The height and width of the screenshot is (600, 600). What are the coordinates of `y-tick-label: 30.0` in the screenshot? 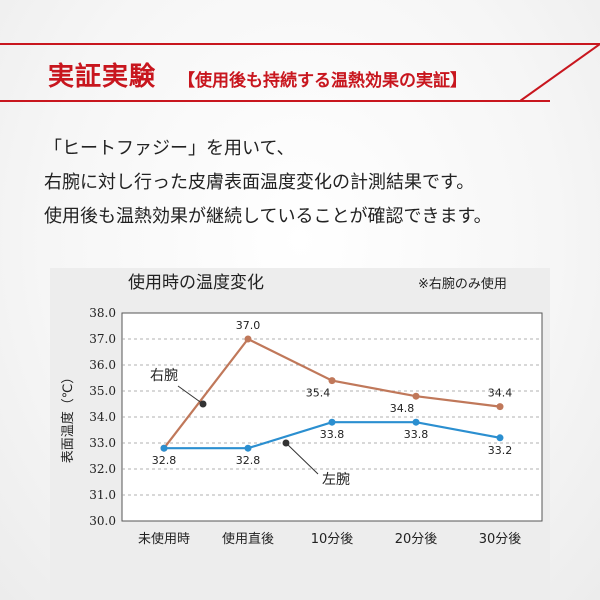 It's located at (102, 521).